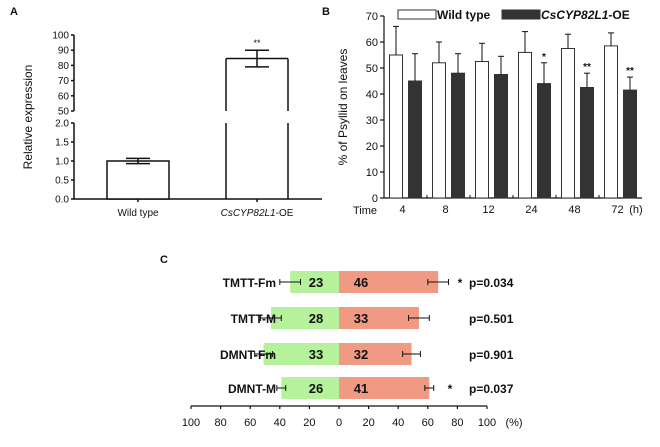  I want to click on p-value-label: p=0.037, so click(491, 389).